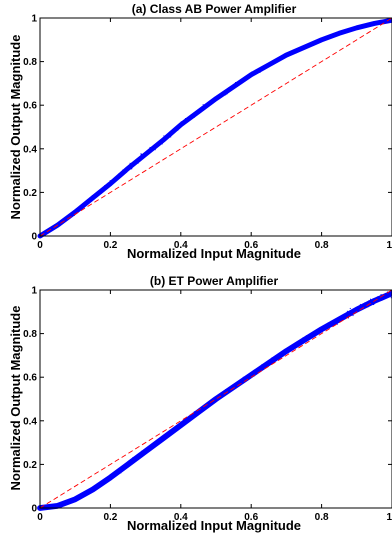  What do you see at coordinates (40, 517) in the screenshot?
I see `x-tick-label: 0` at bounding box center [40, 517].